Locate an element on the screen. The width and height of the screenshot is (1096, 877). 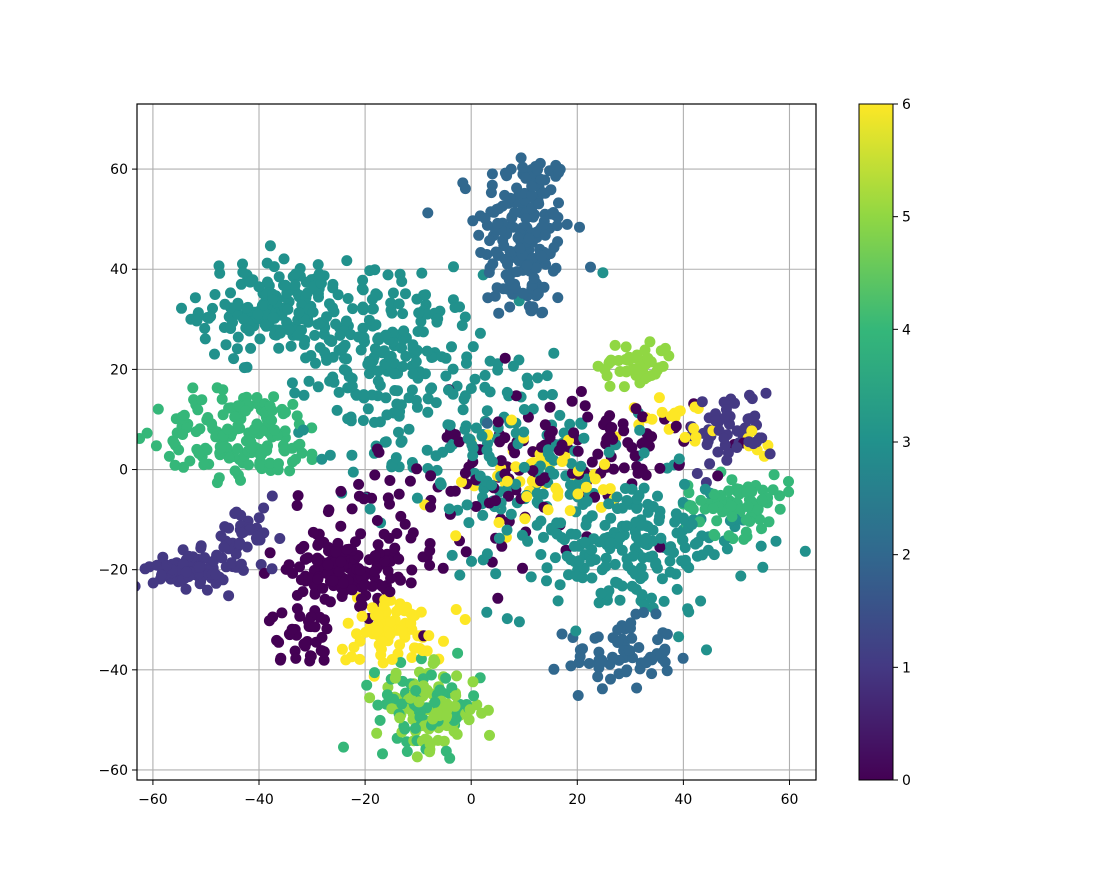
x-tick-label: 60 is located at coordinates (790, 800).